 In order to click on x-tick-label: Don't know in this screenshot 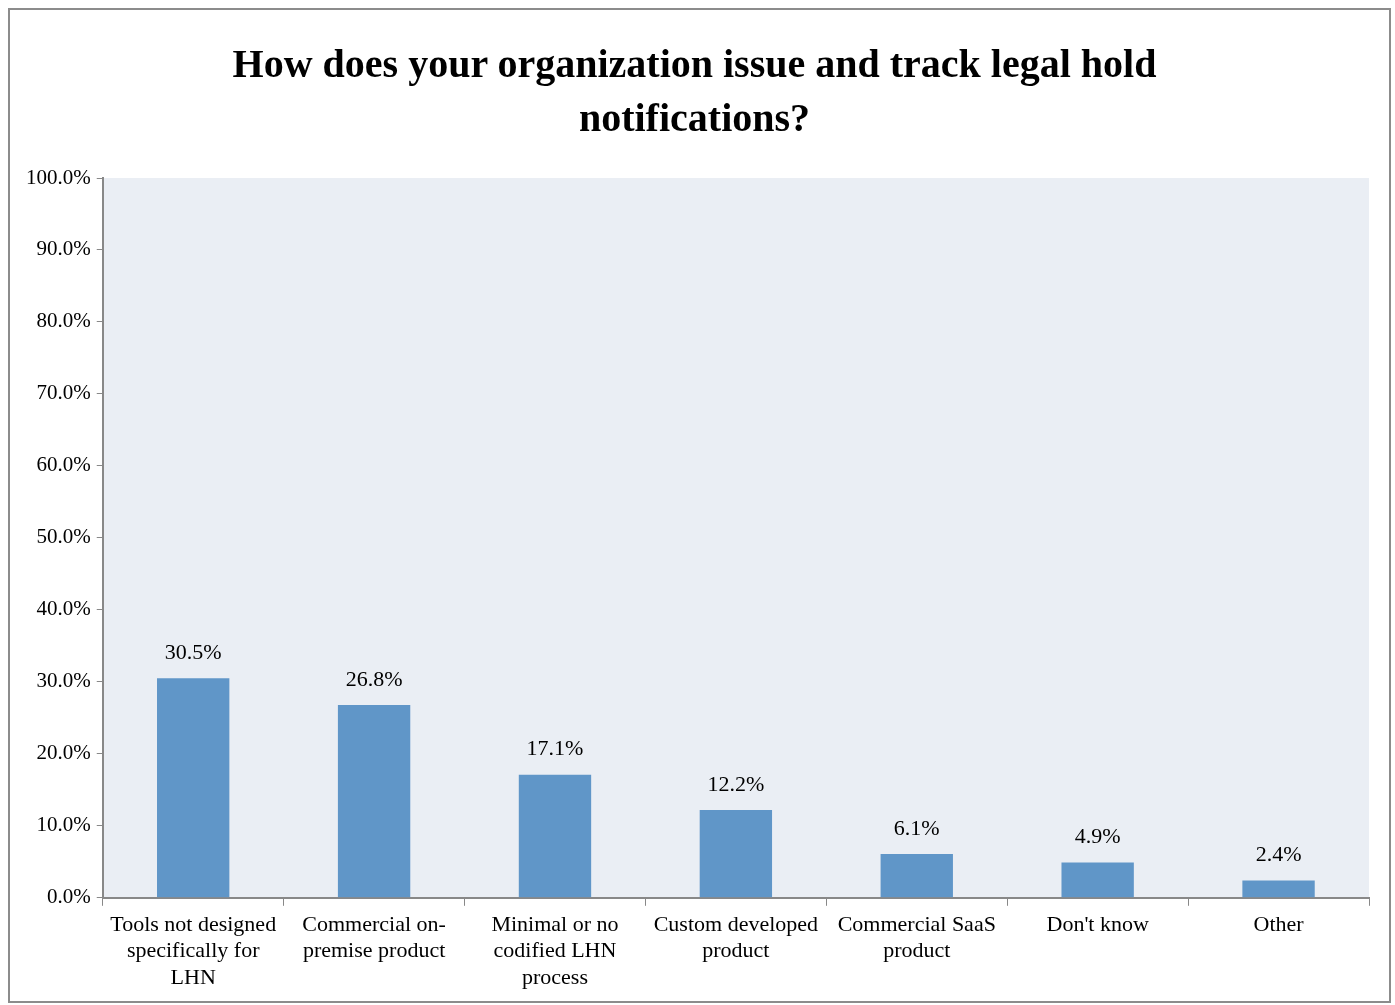, I will do `click(1097, 923)`.